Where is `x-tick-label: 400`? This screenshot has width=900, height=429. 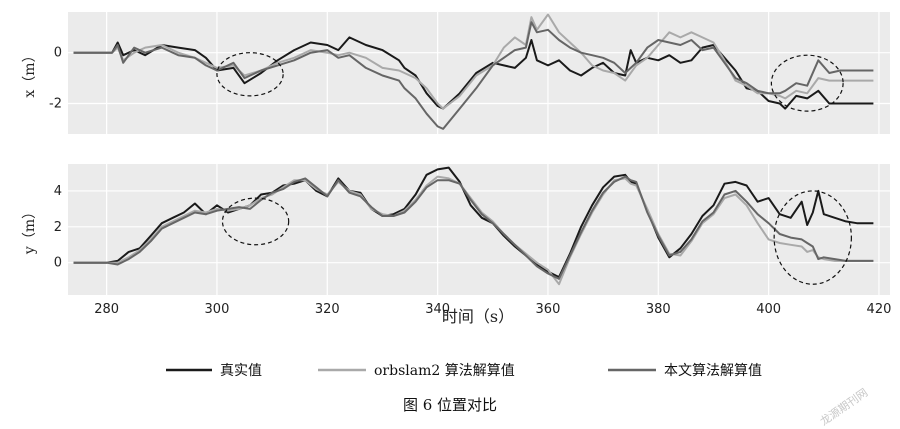 x-tick-label: 400 is located at coordinates (768, 309).